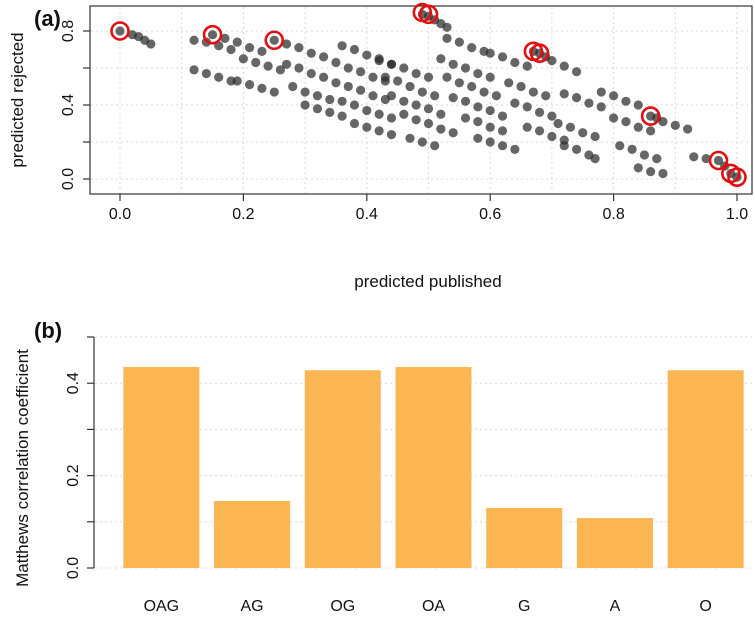 The height and width of the screenshot is (620, 755). Describe the element at coordinates (68, 105) in the screenshot. I see `scatter-y-tick-label: 0.4` at that location.